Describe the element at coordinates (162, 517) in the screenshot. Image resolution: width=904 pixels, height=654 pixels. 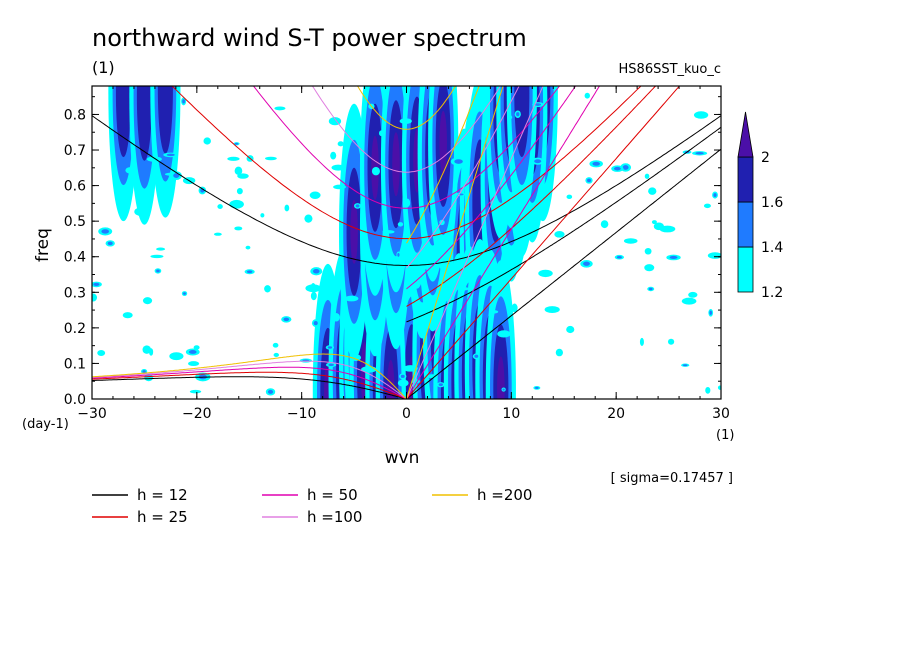
I see `legend-label: h = 25` at that location.